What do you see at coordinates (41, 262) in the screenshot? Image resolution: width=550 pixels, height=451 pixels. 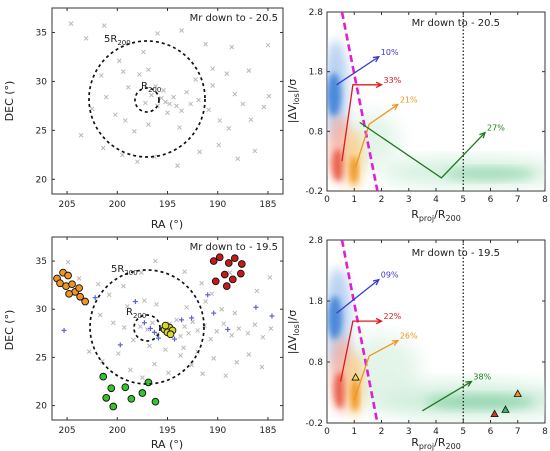 I see `y-tick-label: 35` at bounding box center [41, 262].